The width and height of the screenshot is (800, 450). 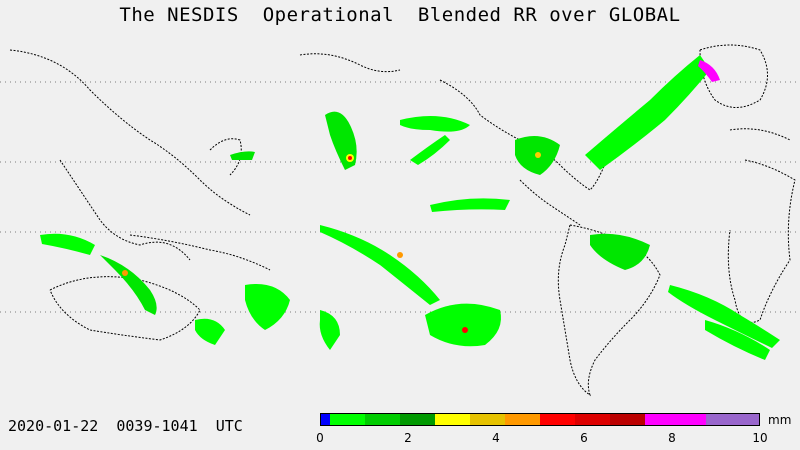 I want to click on coastline-southeast-asia, so click(x=125, y=210).